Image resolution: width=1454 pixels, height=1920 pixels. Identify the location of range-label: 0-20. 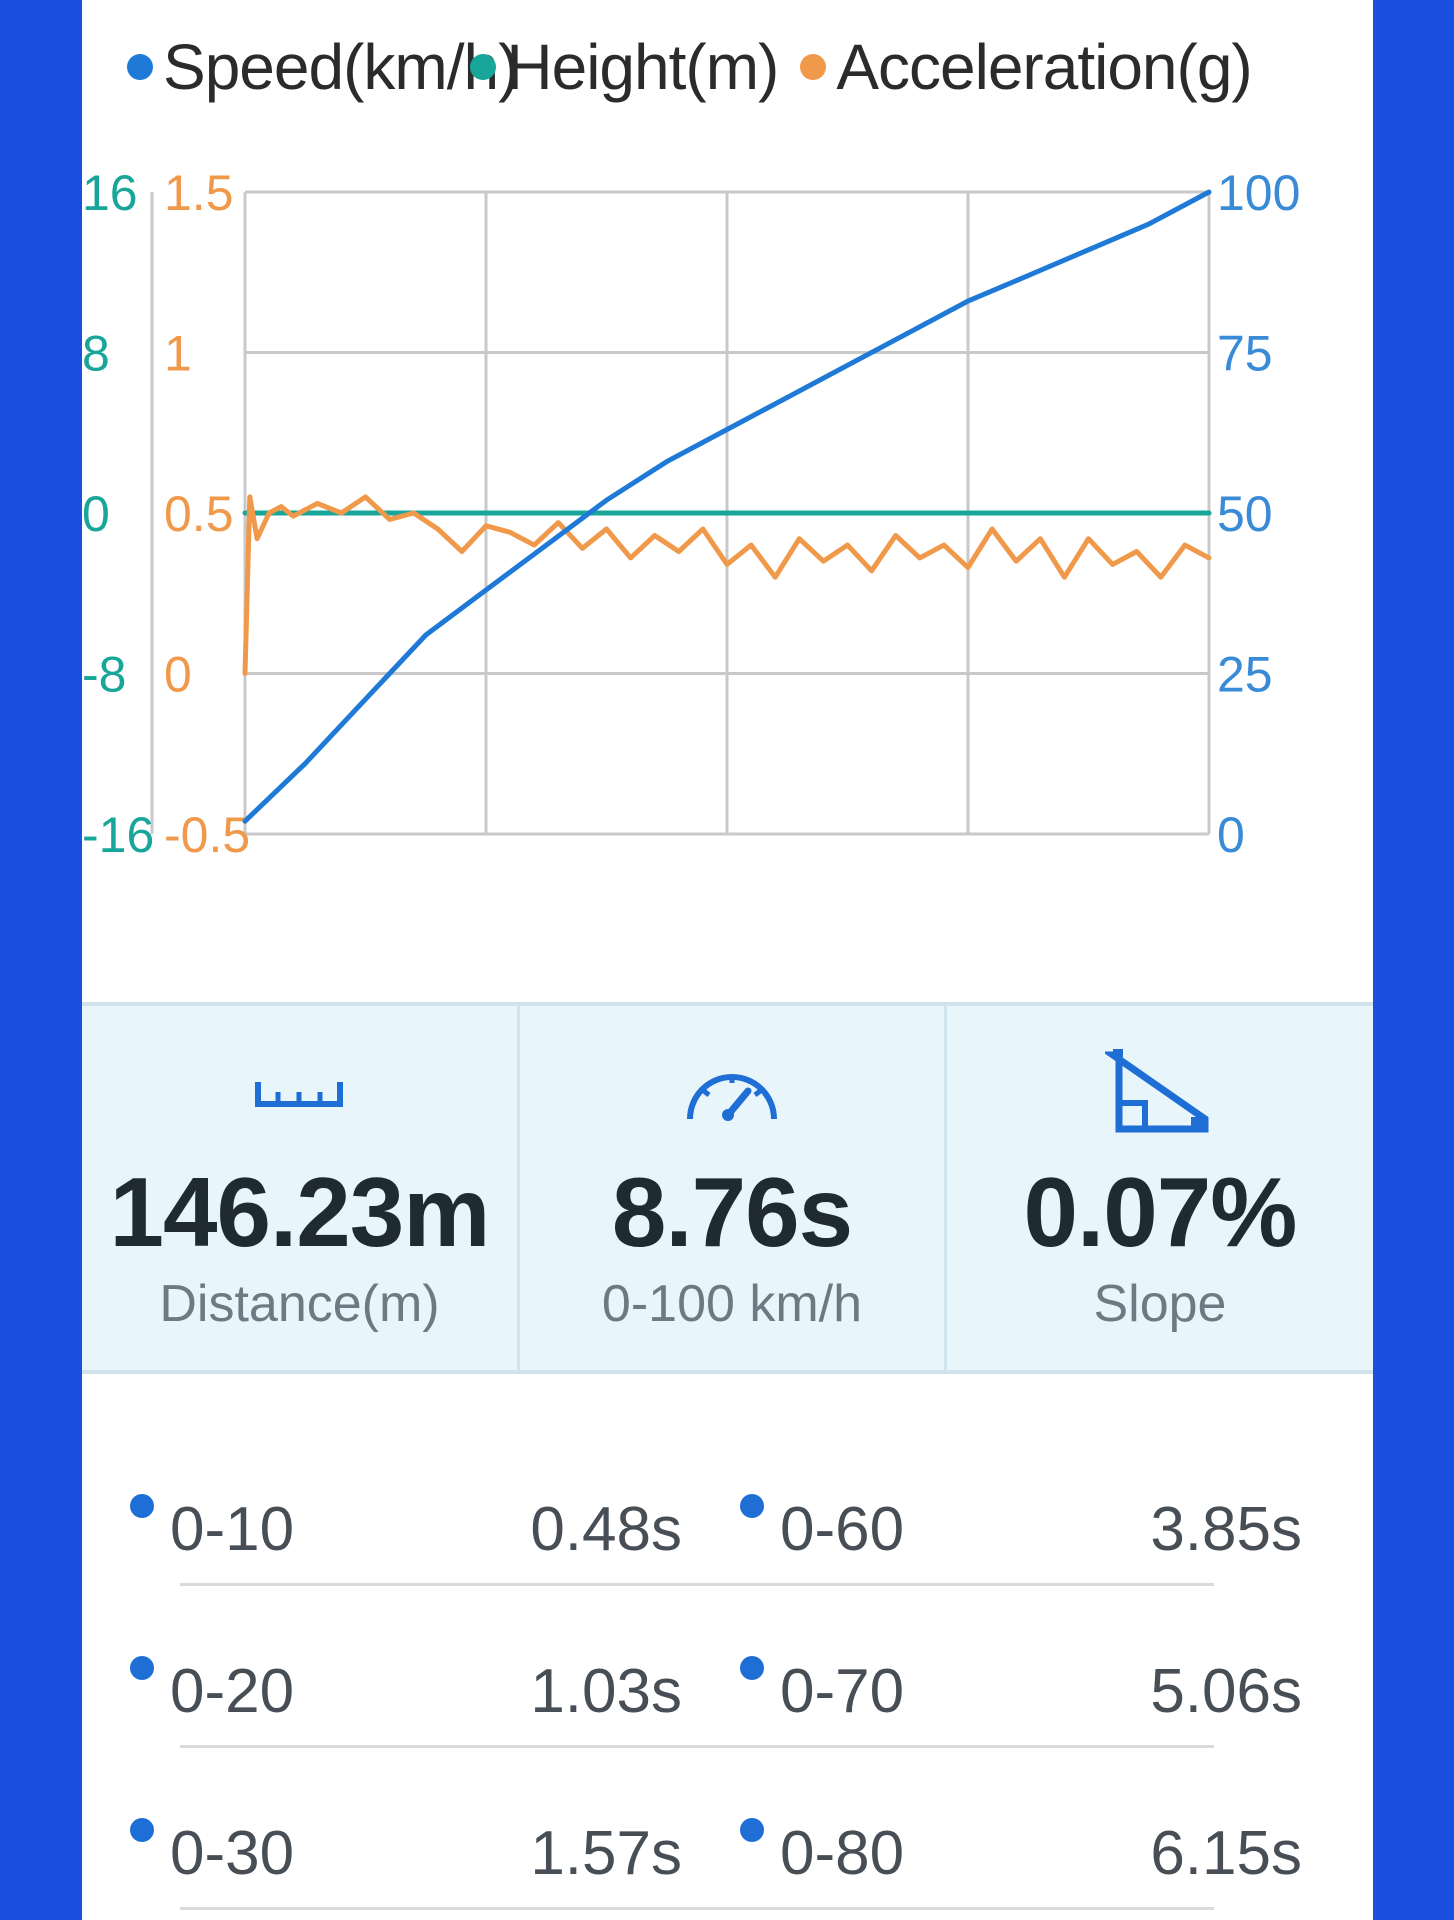
(232, 1691).